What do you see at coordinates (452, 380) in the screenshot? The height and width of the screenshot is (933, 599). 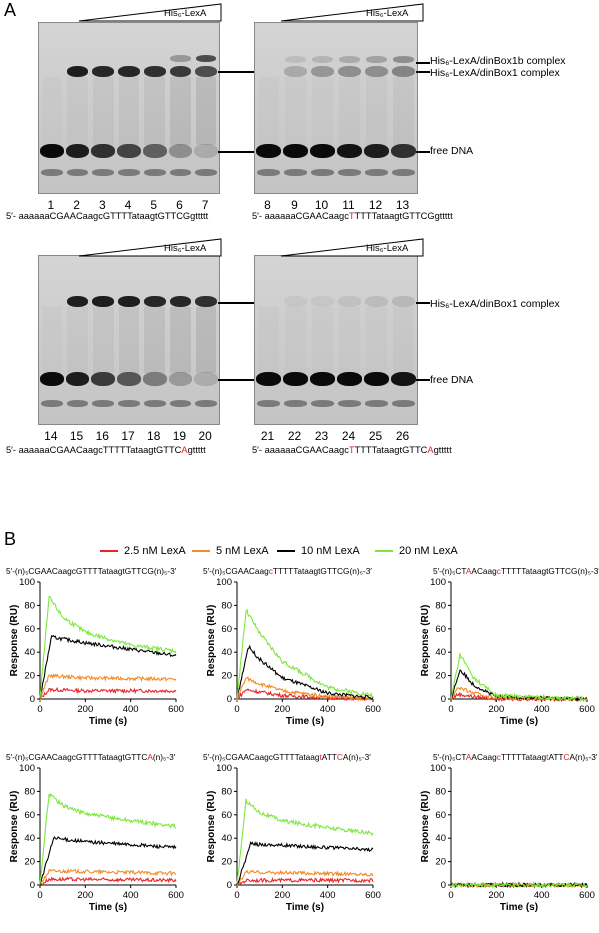 I see `label-free-dna-bottom: free DNA` at bounding box center [452, 380].